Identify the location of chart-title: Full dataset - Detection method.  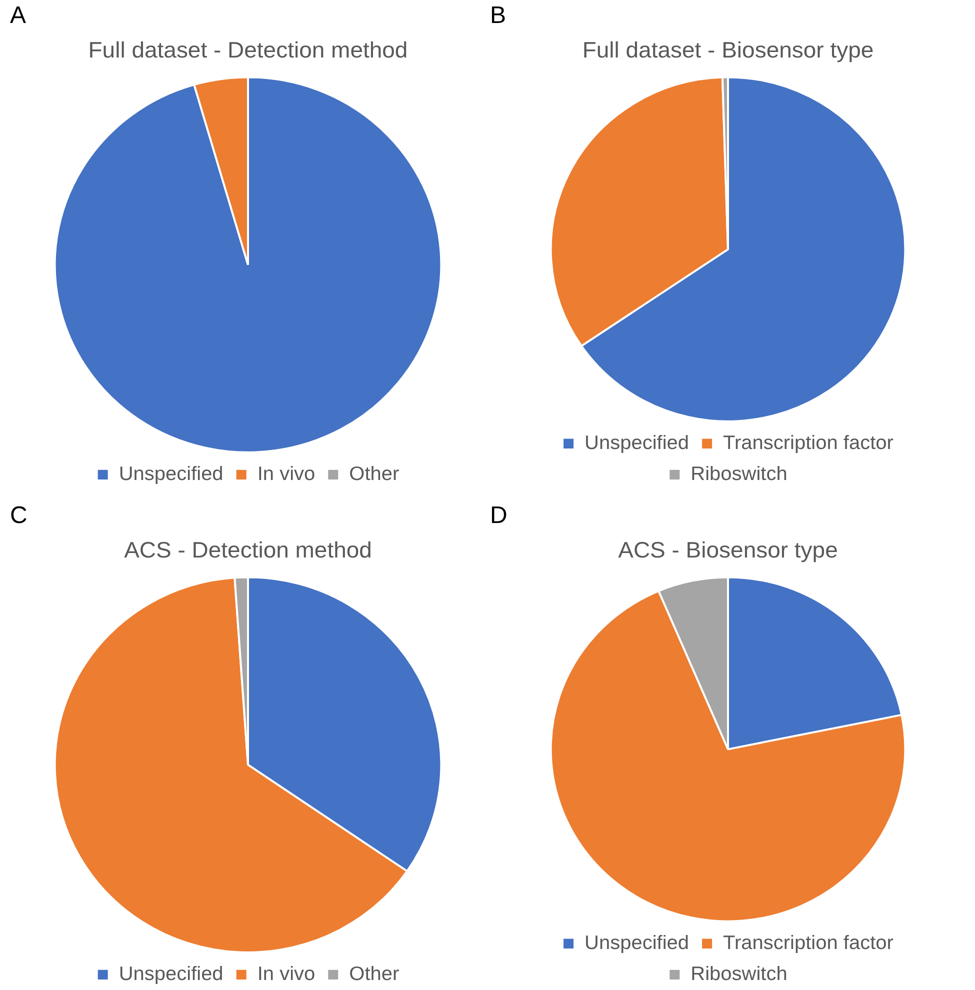
(248, 49).